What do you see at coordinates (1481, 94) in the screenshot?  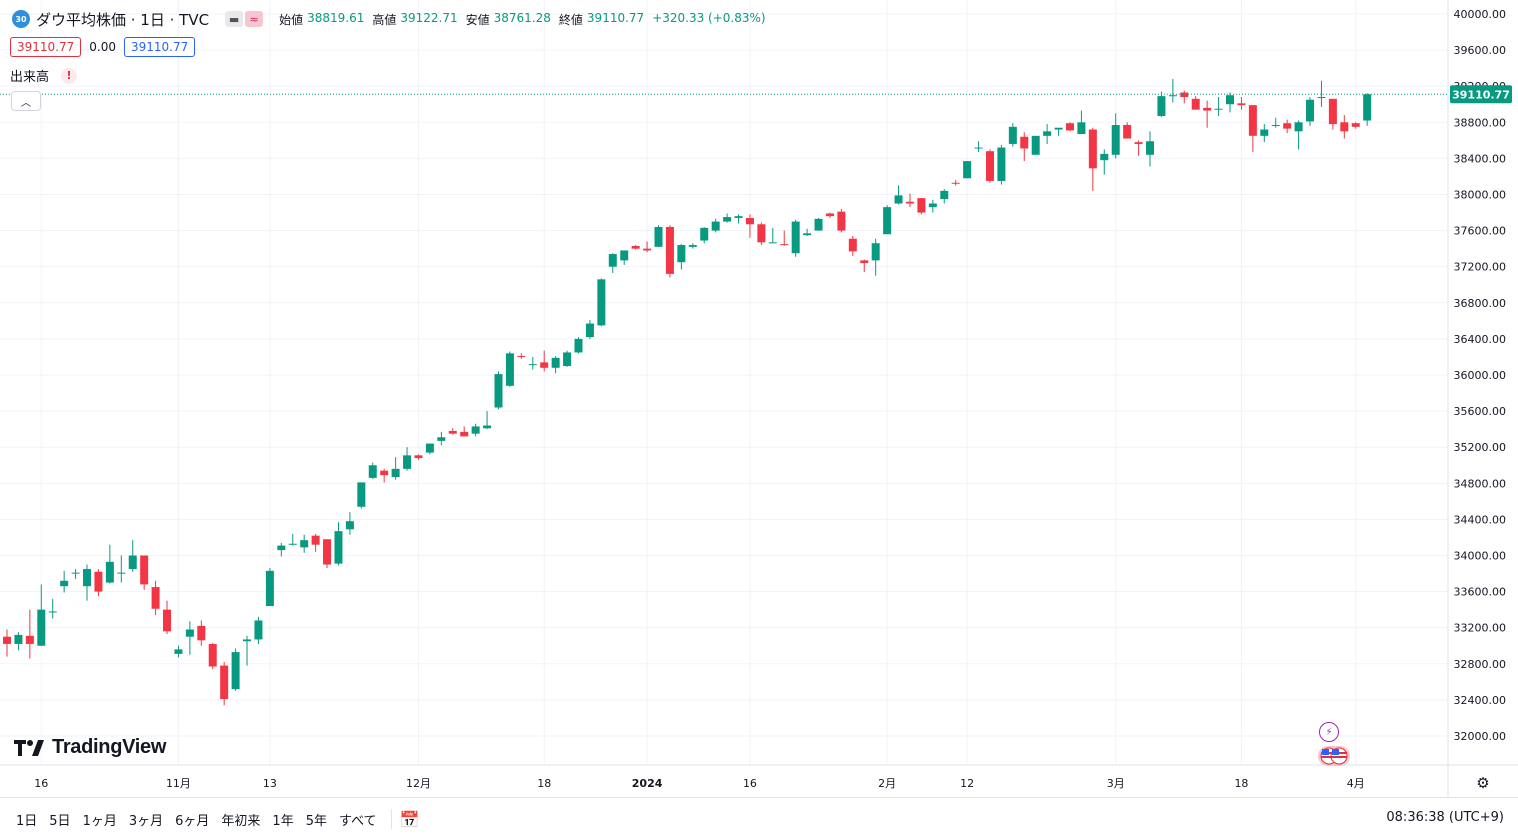 I see `last-price-tag` at bounding box center [1481, 94].